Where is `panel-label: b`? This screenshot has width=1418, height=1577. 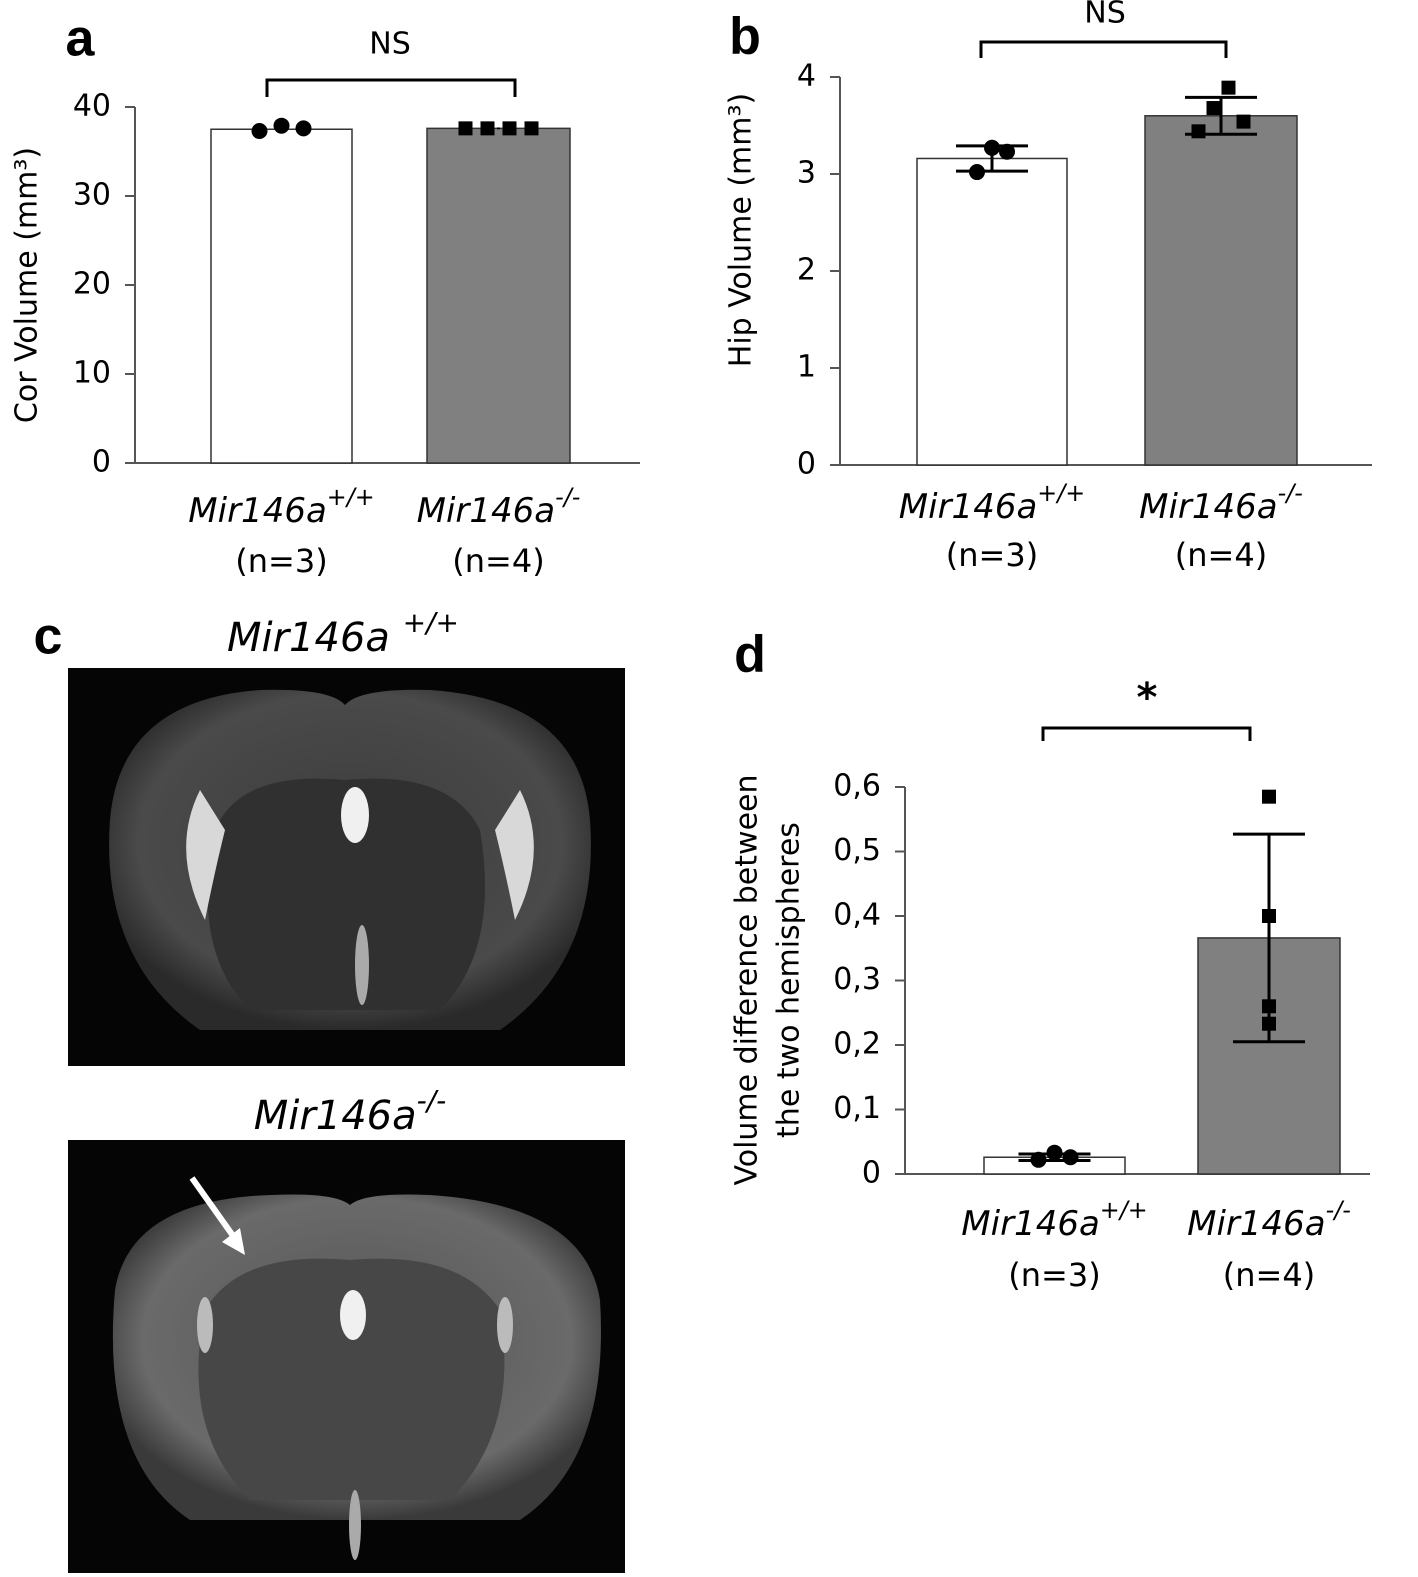 panel-label: b is located at coordinates (745, 37).